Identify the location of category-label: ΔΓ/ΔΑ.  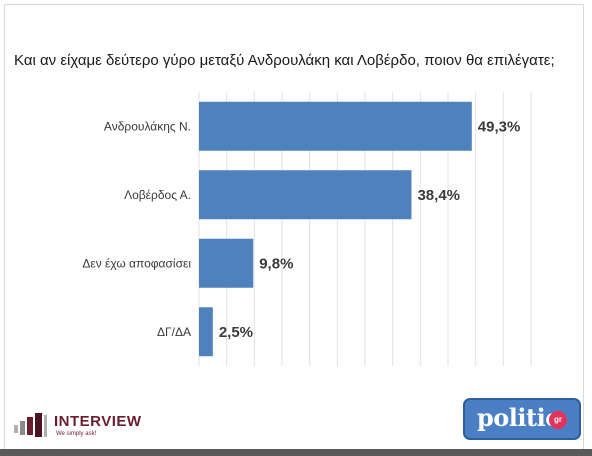
(174, 332).